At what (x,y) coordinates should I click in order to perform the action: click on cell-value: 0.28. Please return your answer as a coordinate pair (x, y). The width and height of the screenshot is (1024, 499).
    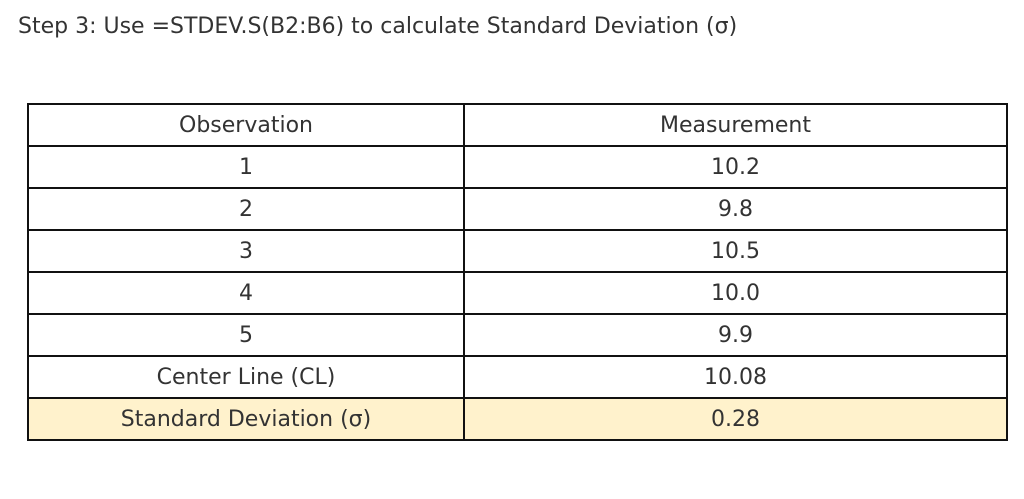
    Looking at the image, I should click on (735, 419).